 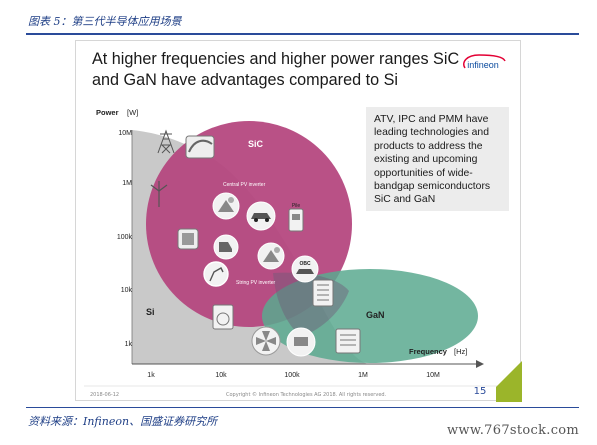 What do you see at coordinates (107, 112) in the screenshot?
I see `y-axis-label: Power` at bounding box center [107, 112].